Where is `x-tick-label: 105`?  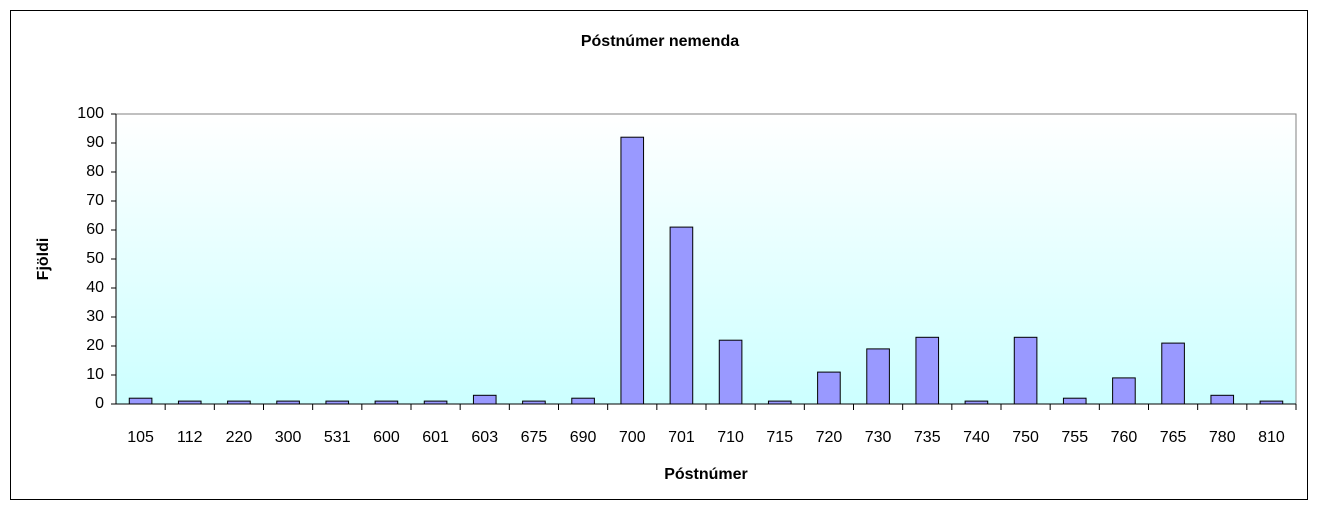 x-tick-label: 105 is located at coordinates (140, 437).